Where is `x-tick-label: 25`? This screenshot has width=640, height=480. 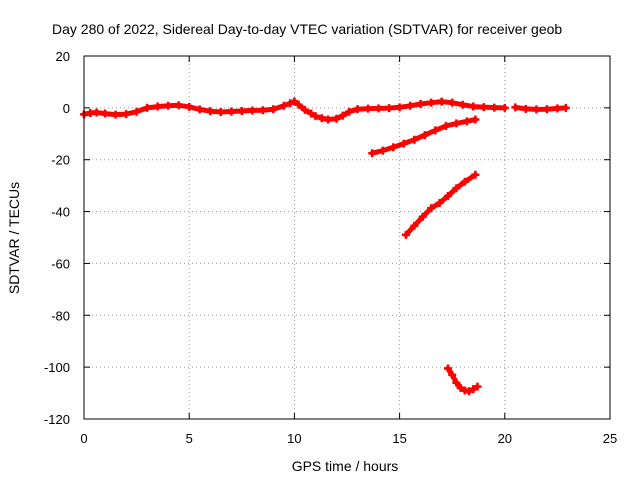
x-tick-label: 25 is located at coordinates (610, 438).